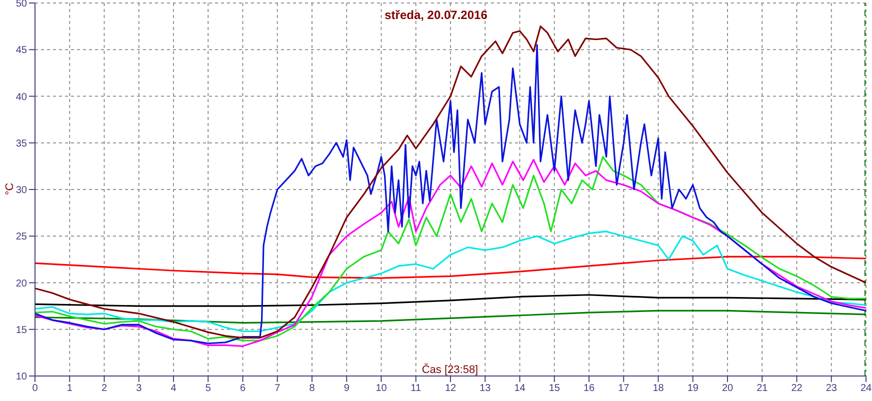 The image size is (872, 401). I want to click on y-tick-label: 45, so click(22, 50).